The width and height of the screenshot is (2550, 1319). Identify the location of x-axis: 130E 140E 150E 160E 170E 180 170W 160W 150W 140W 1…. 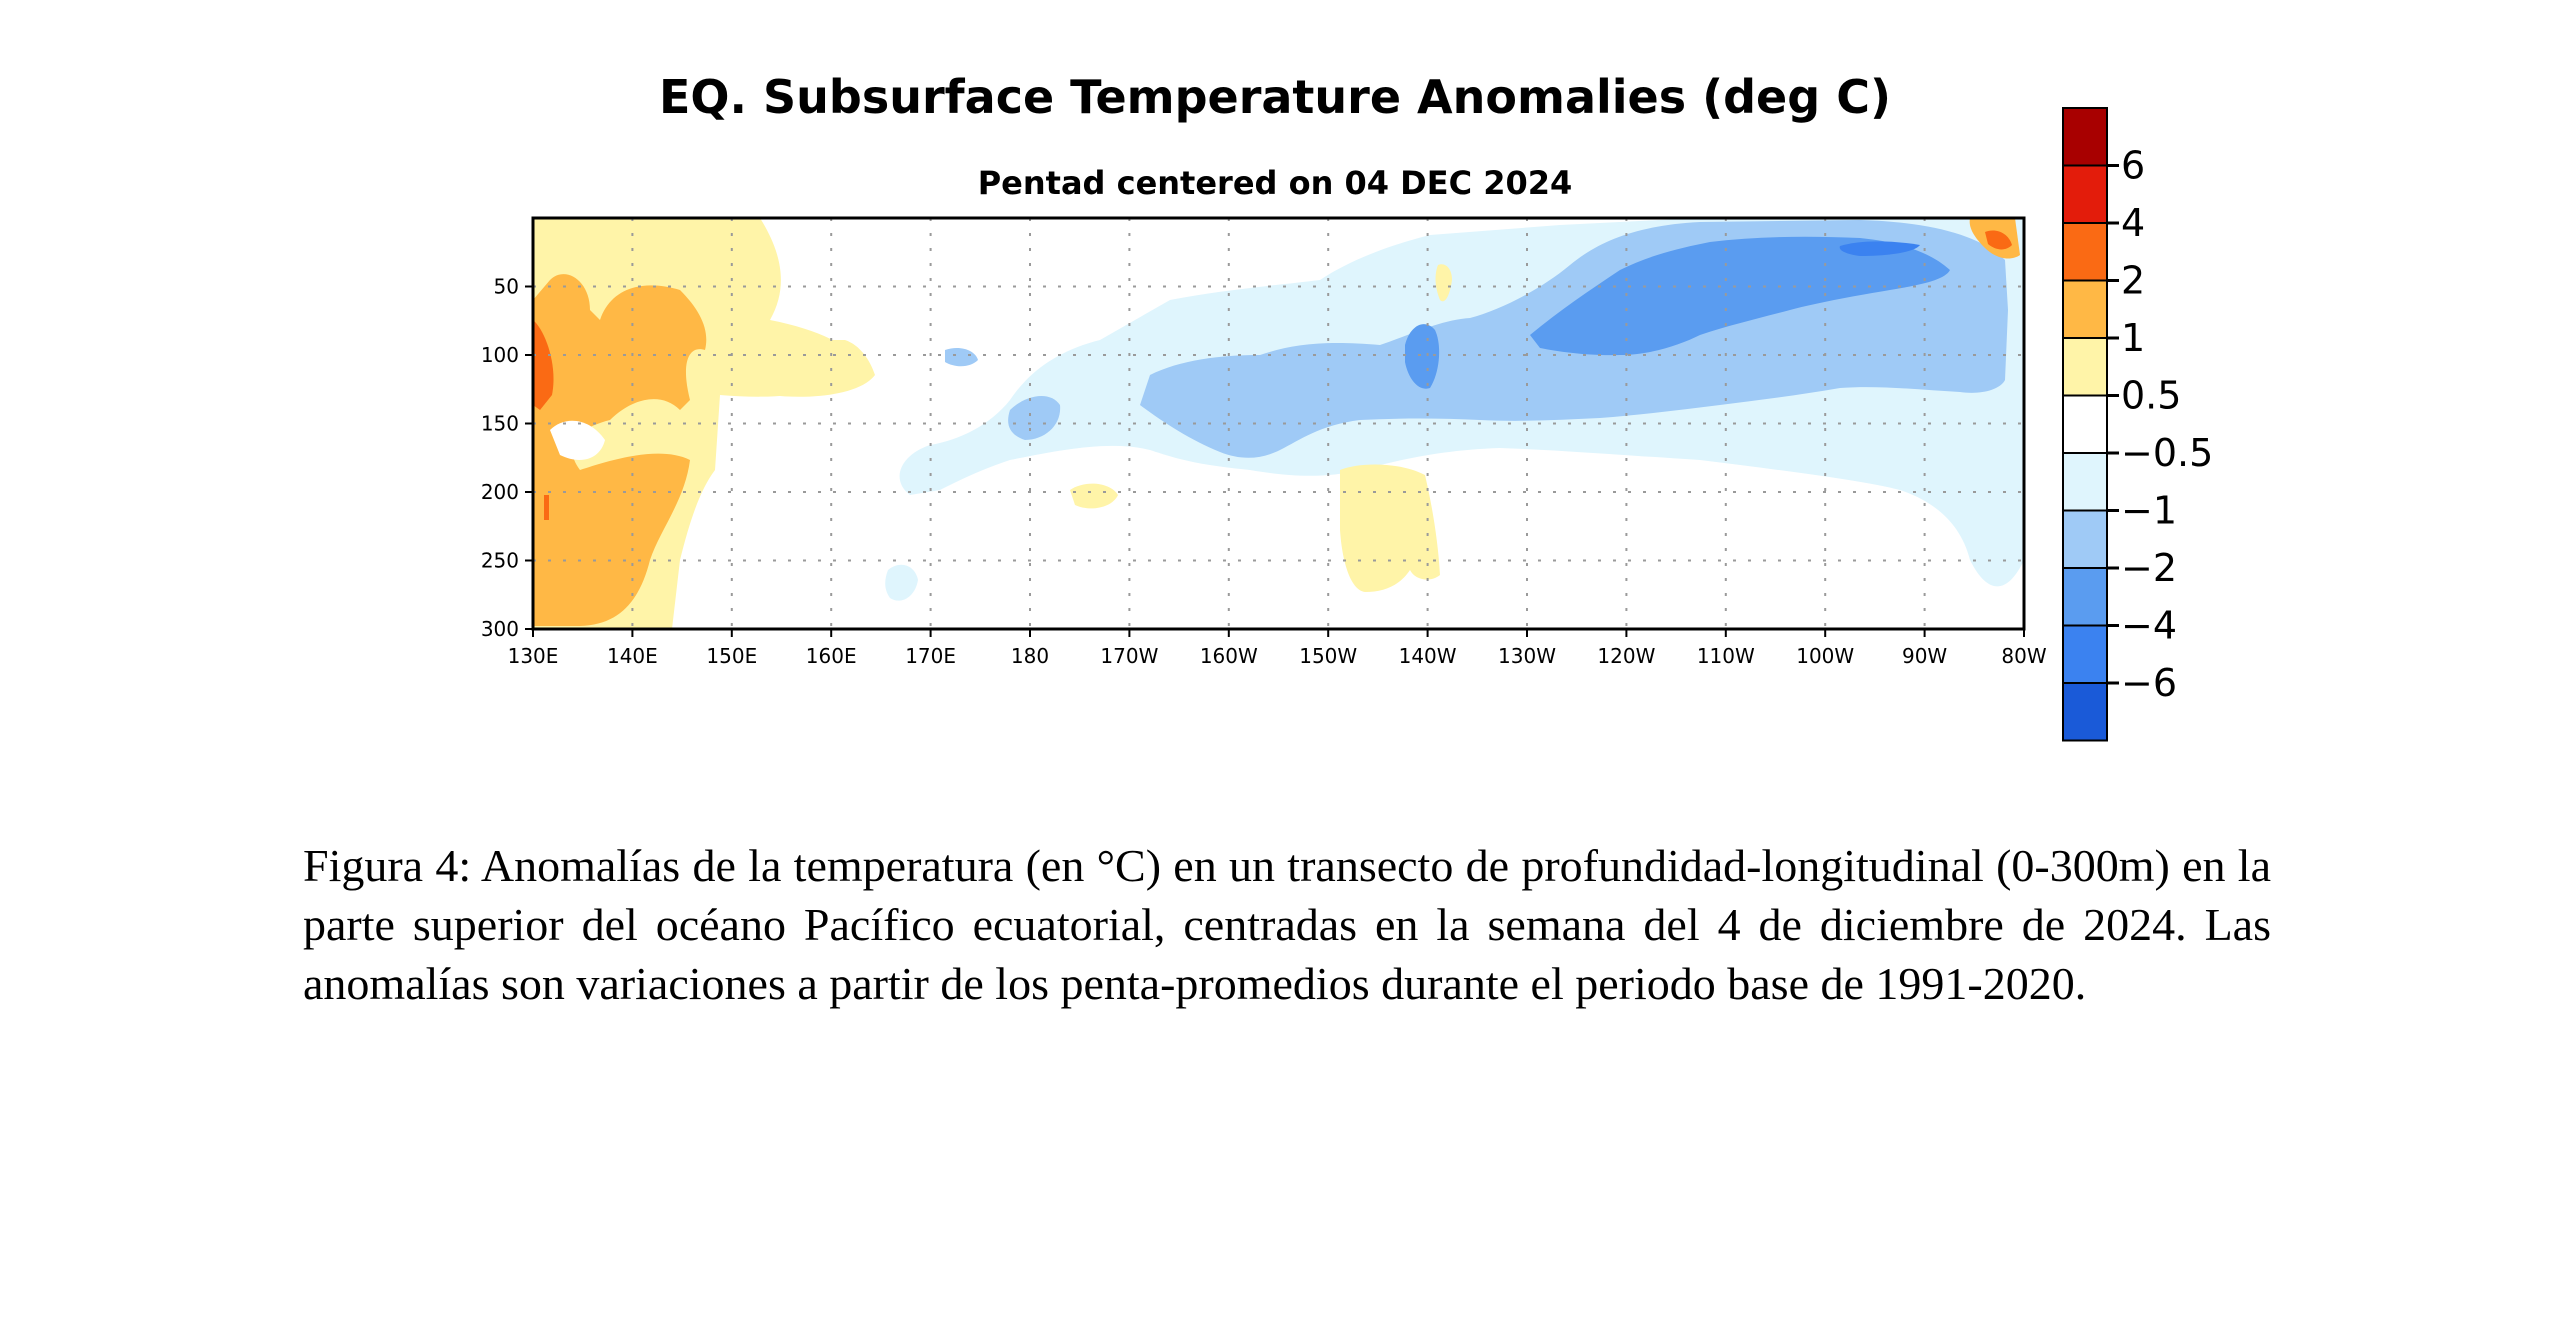
(1277, 648).